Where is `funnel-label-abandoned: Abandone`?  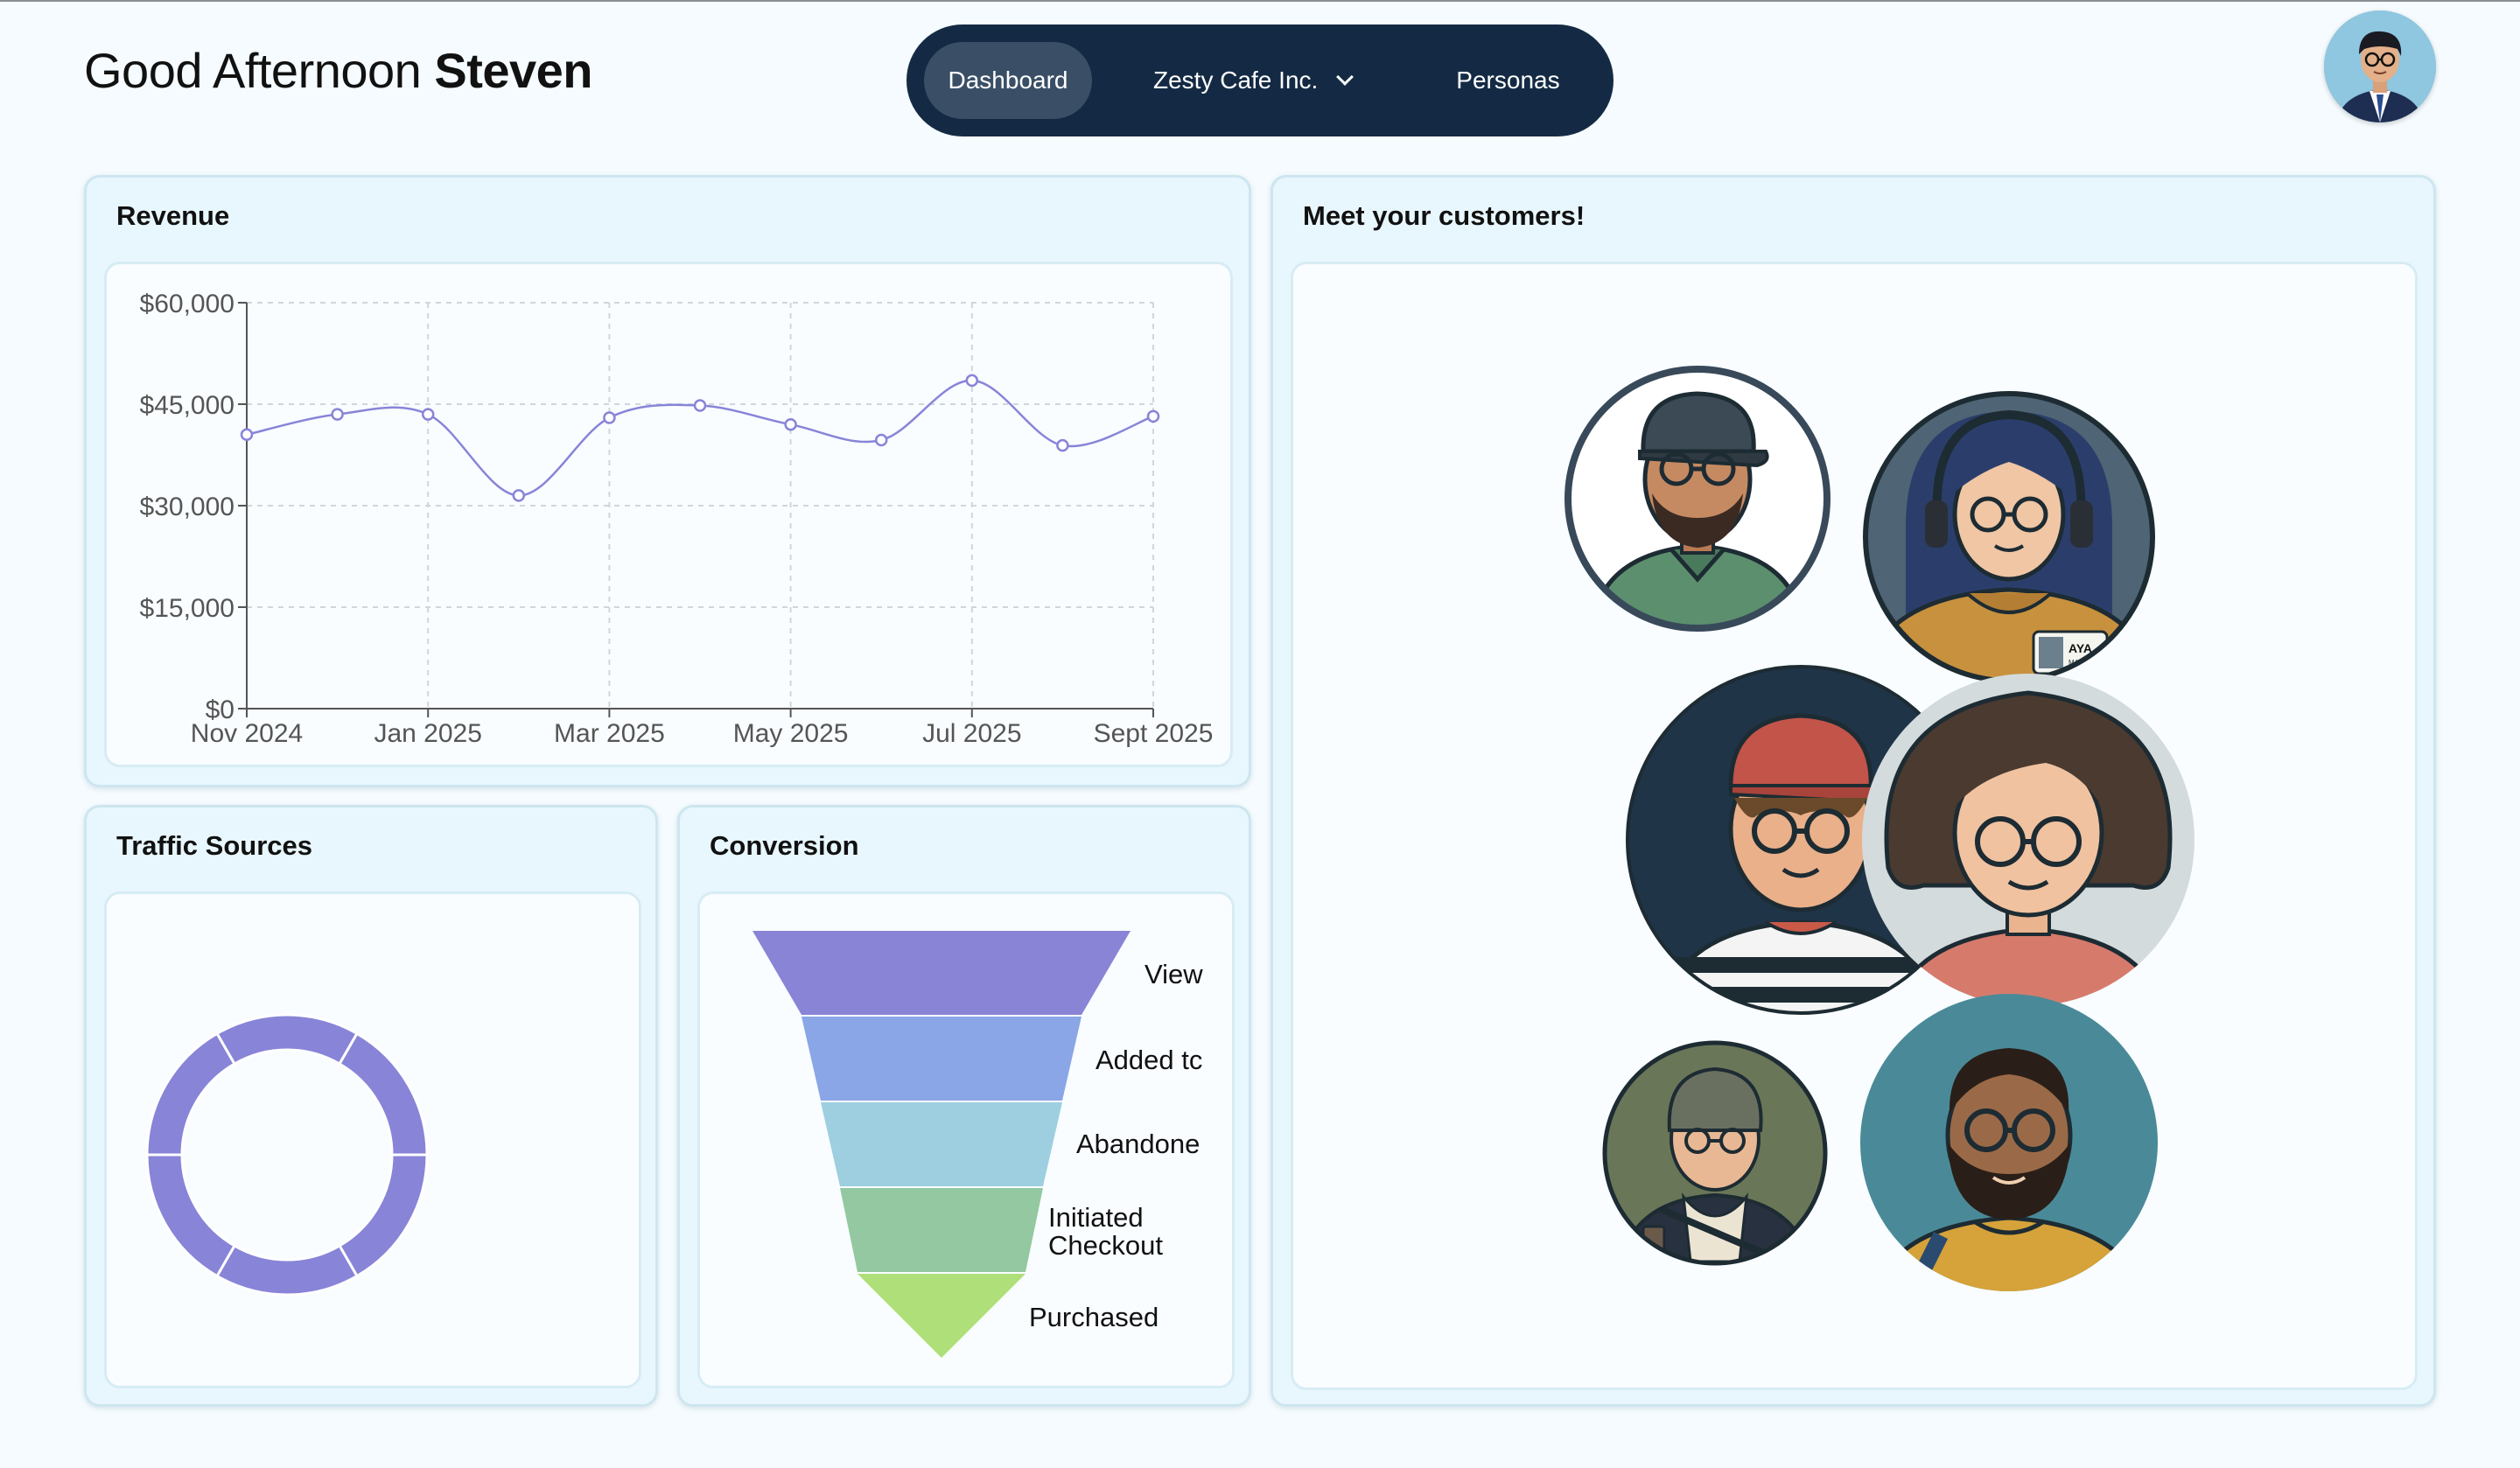
funnel-label-abandoned: Abandone is located at coordinates (1138, 1144).